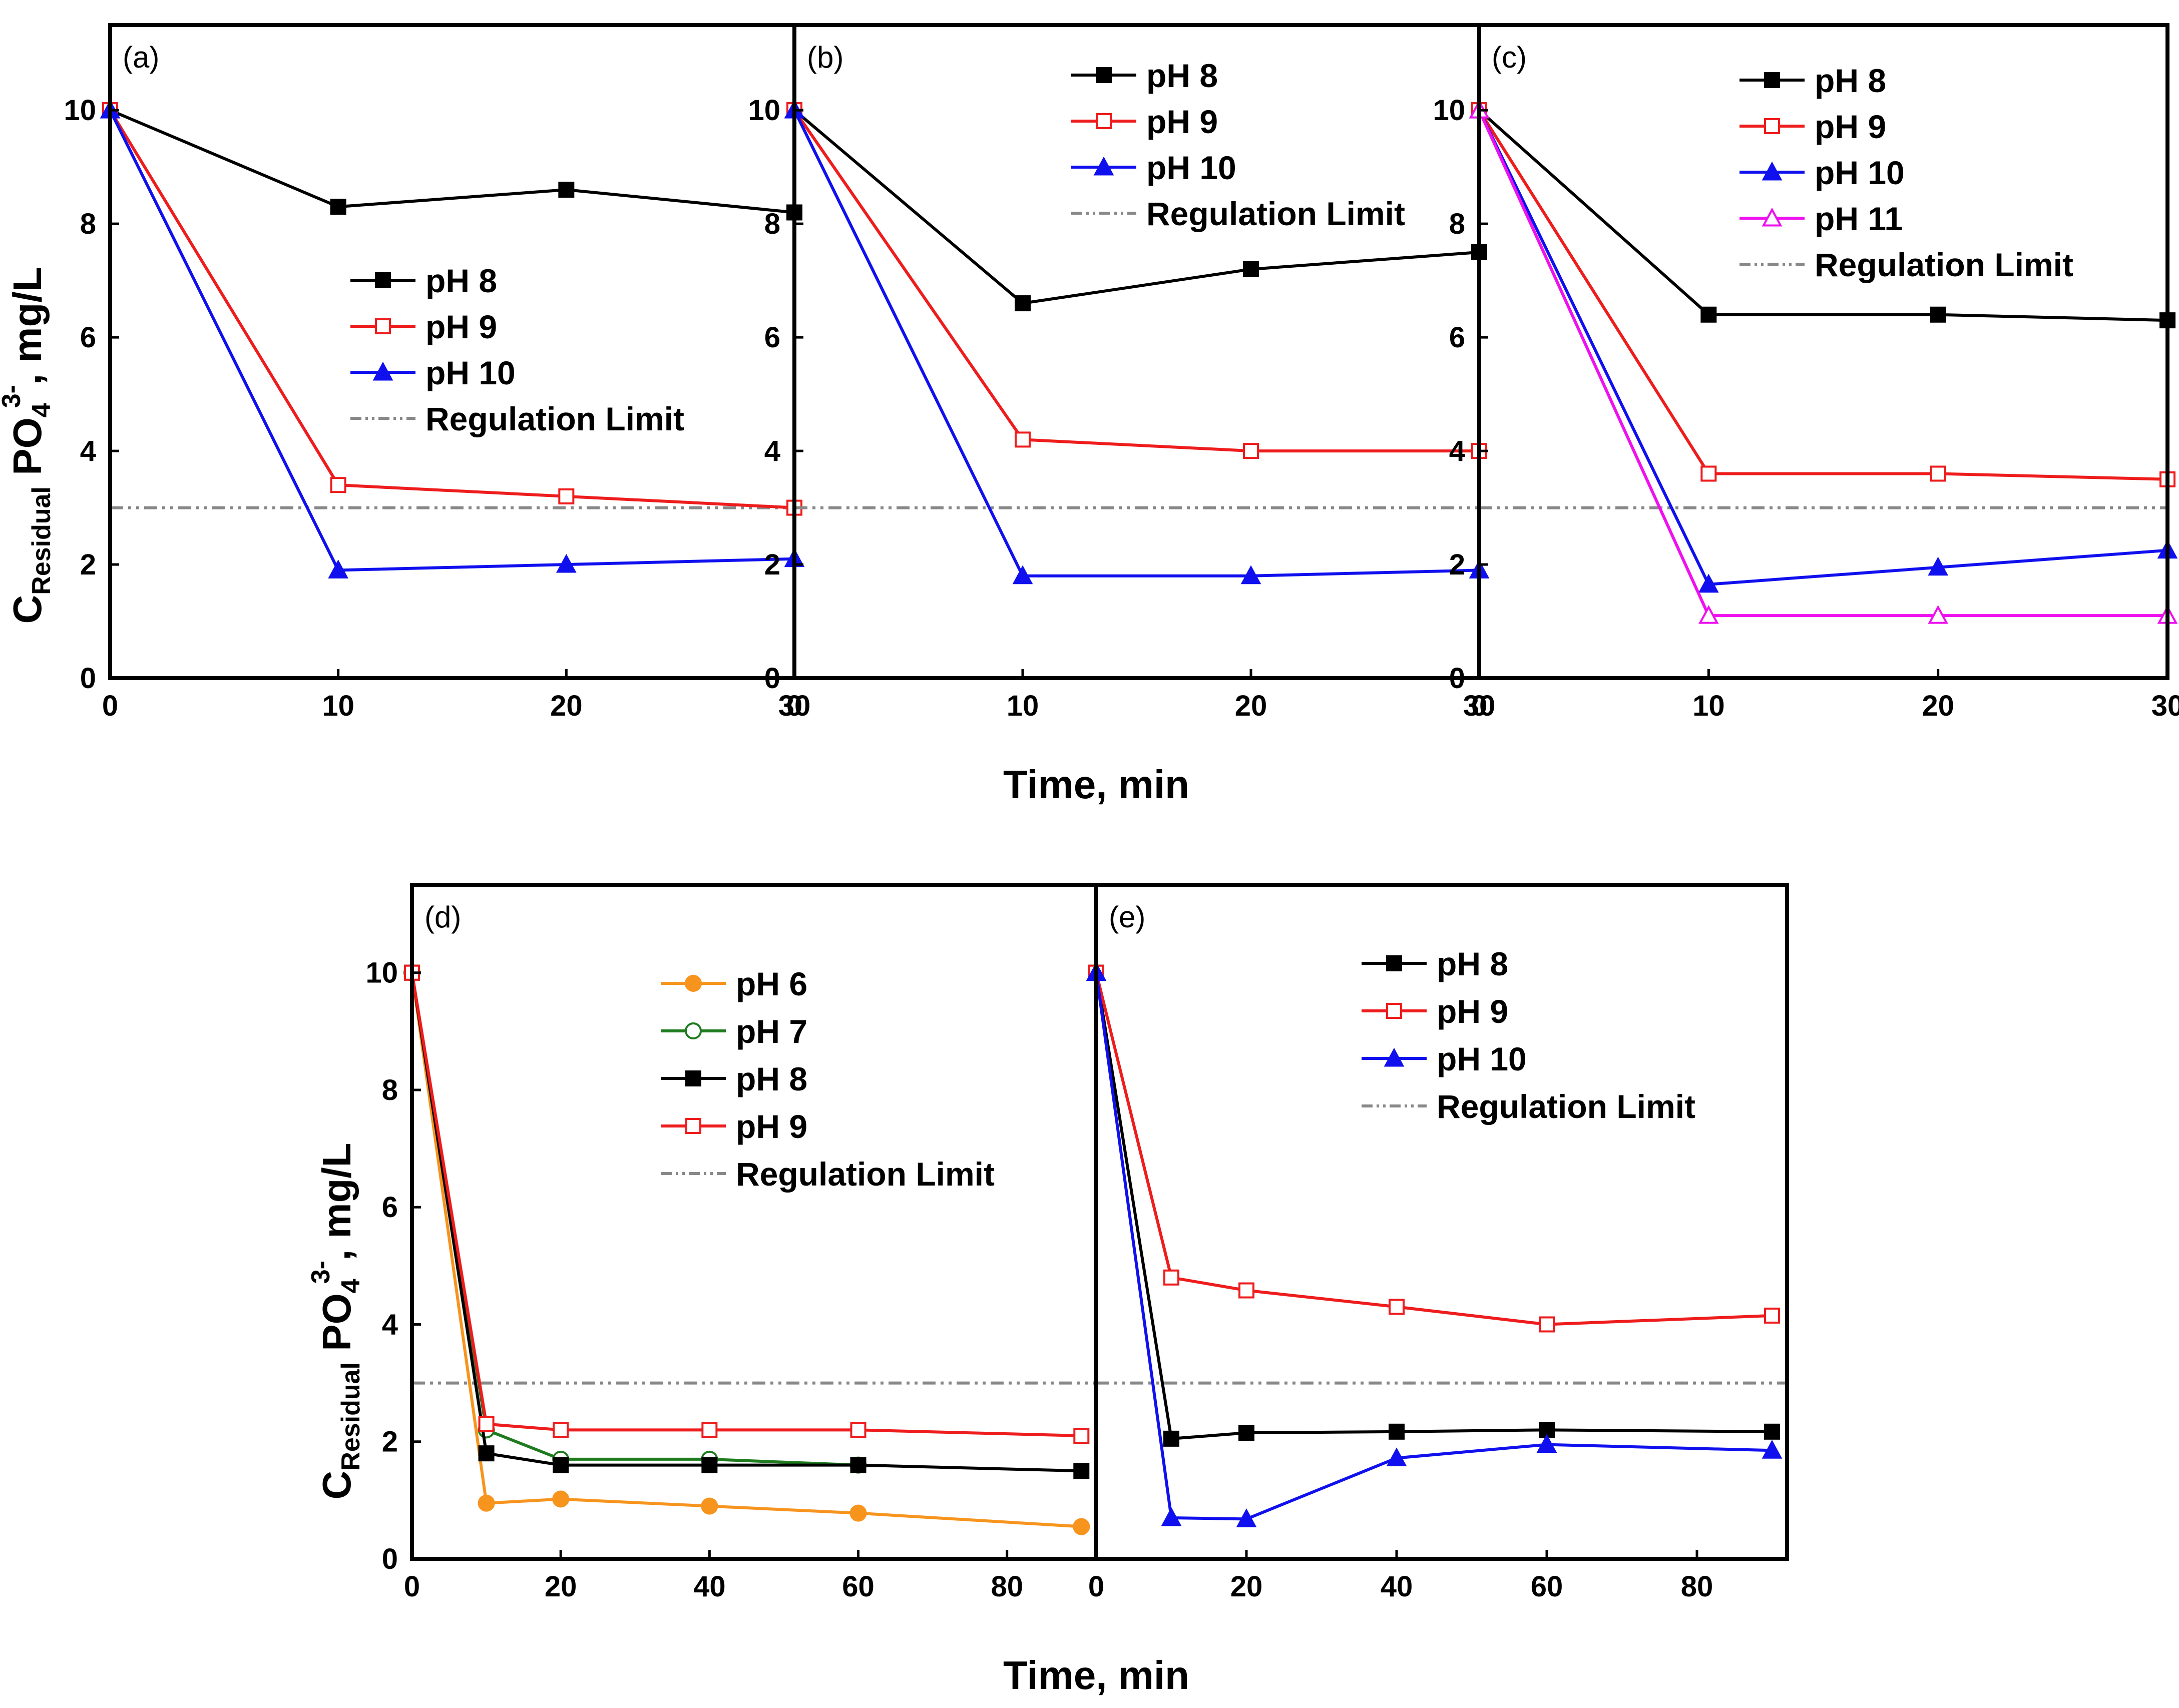 This screenshot has width=2179, height=1708. Describe the element at coordinates (771, 1031) in the screenshot. I see `legend-label-ph-7: pH 7` at that location.